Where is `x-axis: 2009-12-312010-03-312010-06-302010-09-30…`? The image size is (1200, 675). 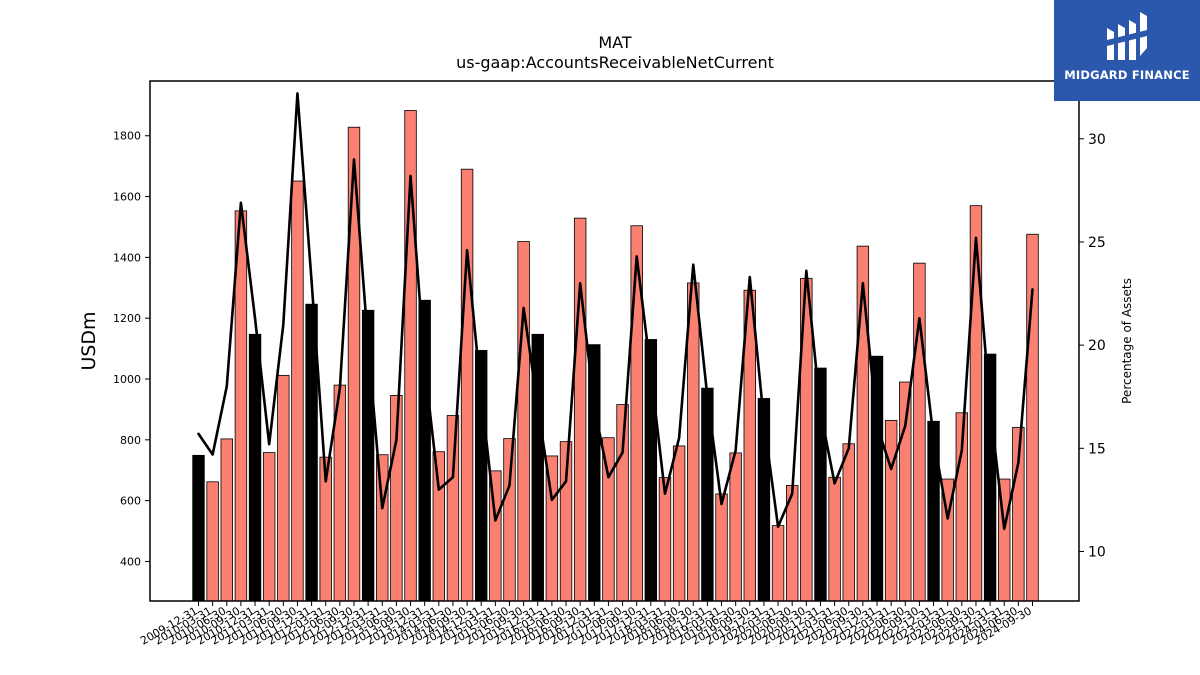
x-axis: 2009-12-312010-03-312010-06-302010-09-30… is located at coordinates (586, 624).